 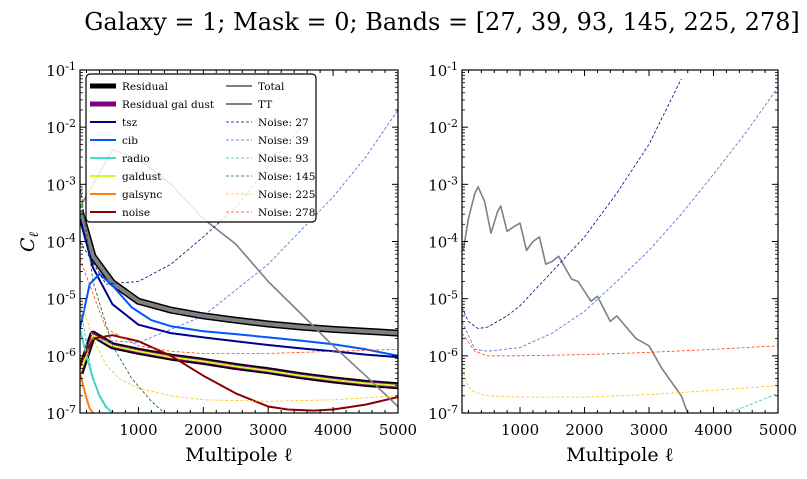 What do you see at coordinates (575, 299) in the screenshot?
I see `series-line-tt` at bounding box center [575, 299].